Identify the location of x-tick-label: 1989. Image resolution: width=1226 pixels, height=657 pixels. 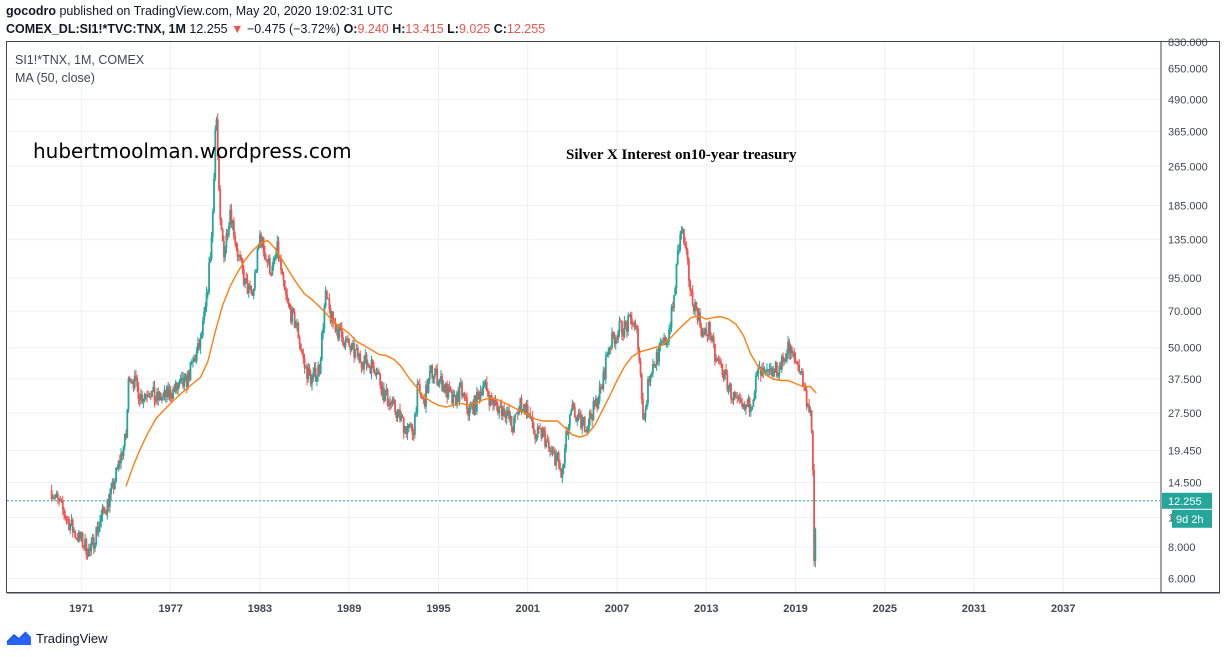
(349, 609).